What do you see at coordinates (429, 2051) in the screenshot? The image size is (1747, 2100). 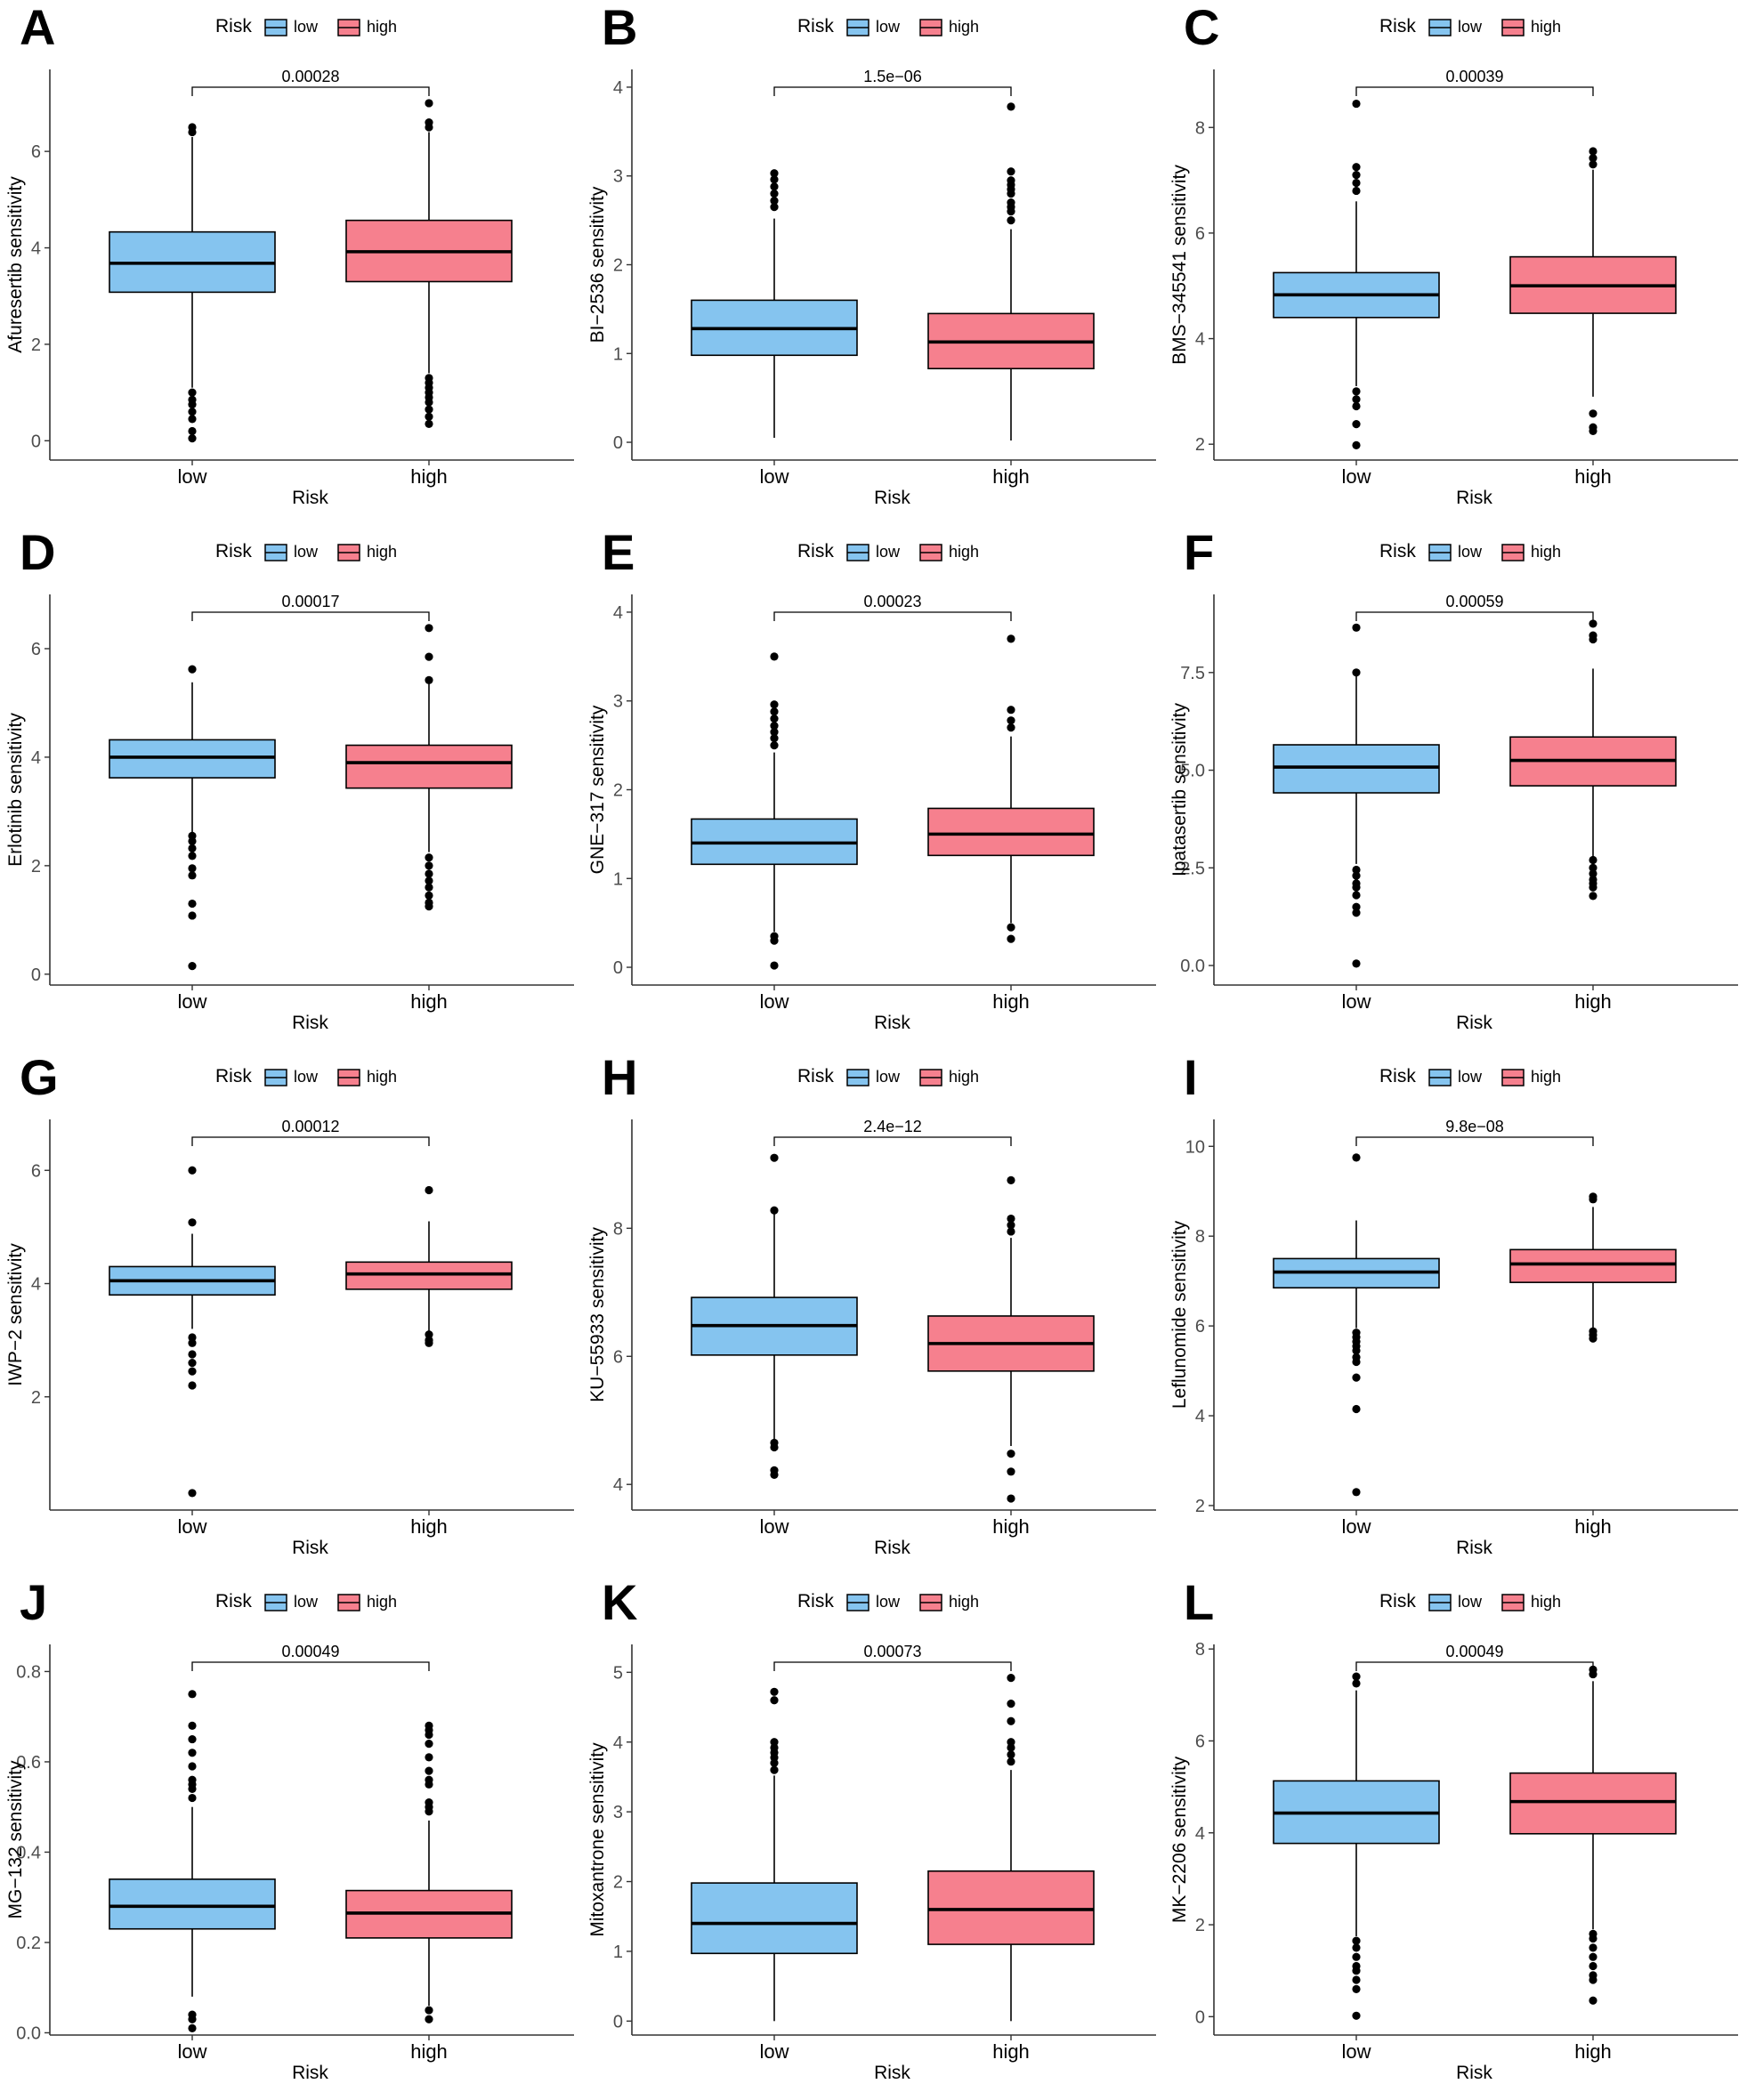 I see `x-tick-label: high` at bounding box center [429, 2051].